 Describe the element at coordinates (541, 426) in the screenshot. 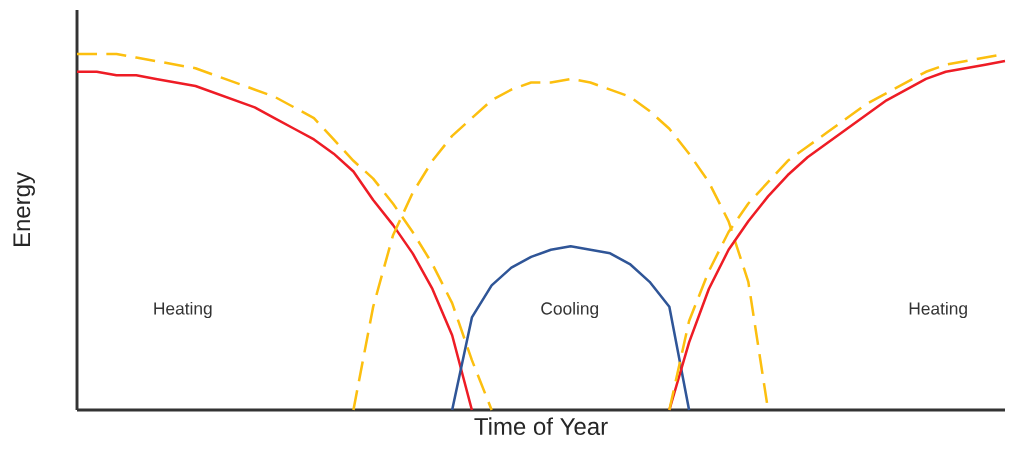

I see `x-axis-title: Time of Year` at that location.